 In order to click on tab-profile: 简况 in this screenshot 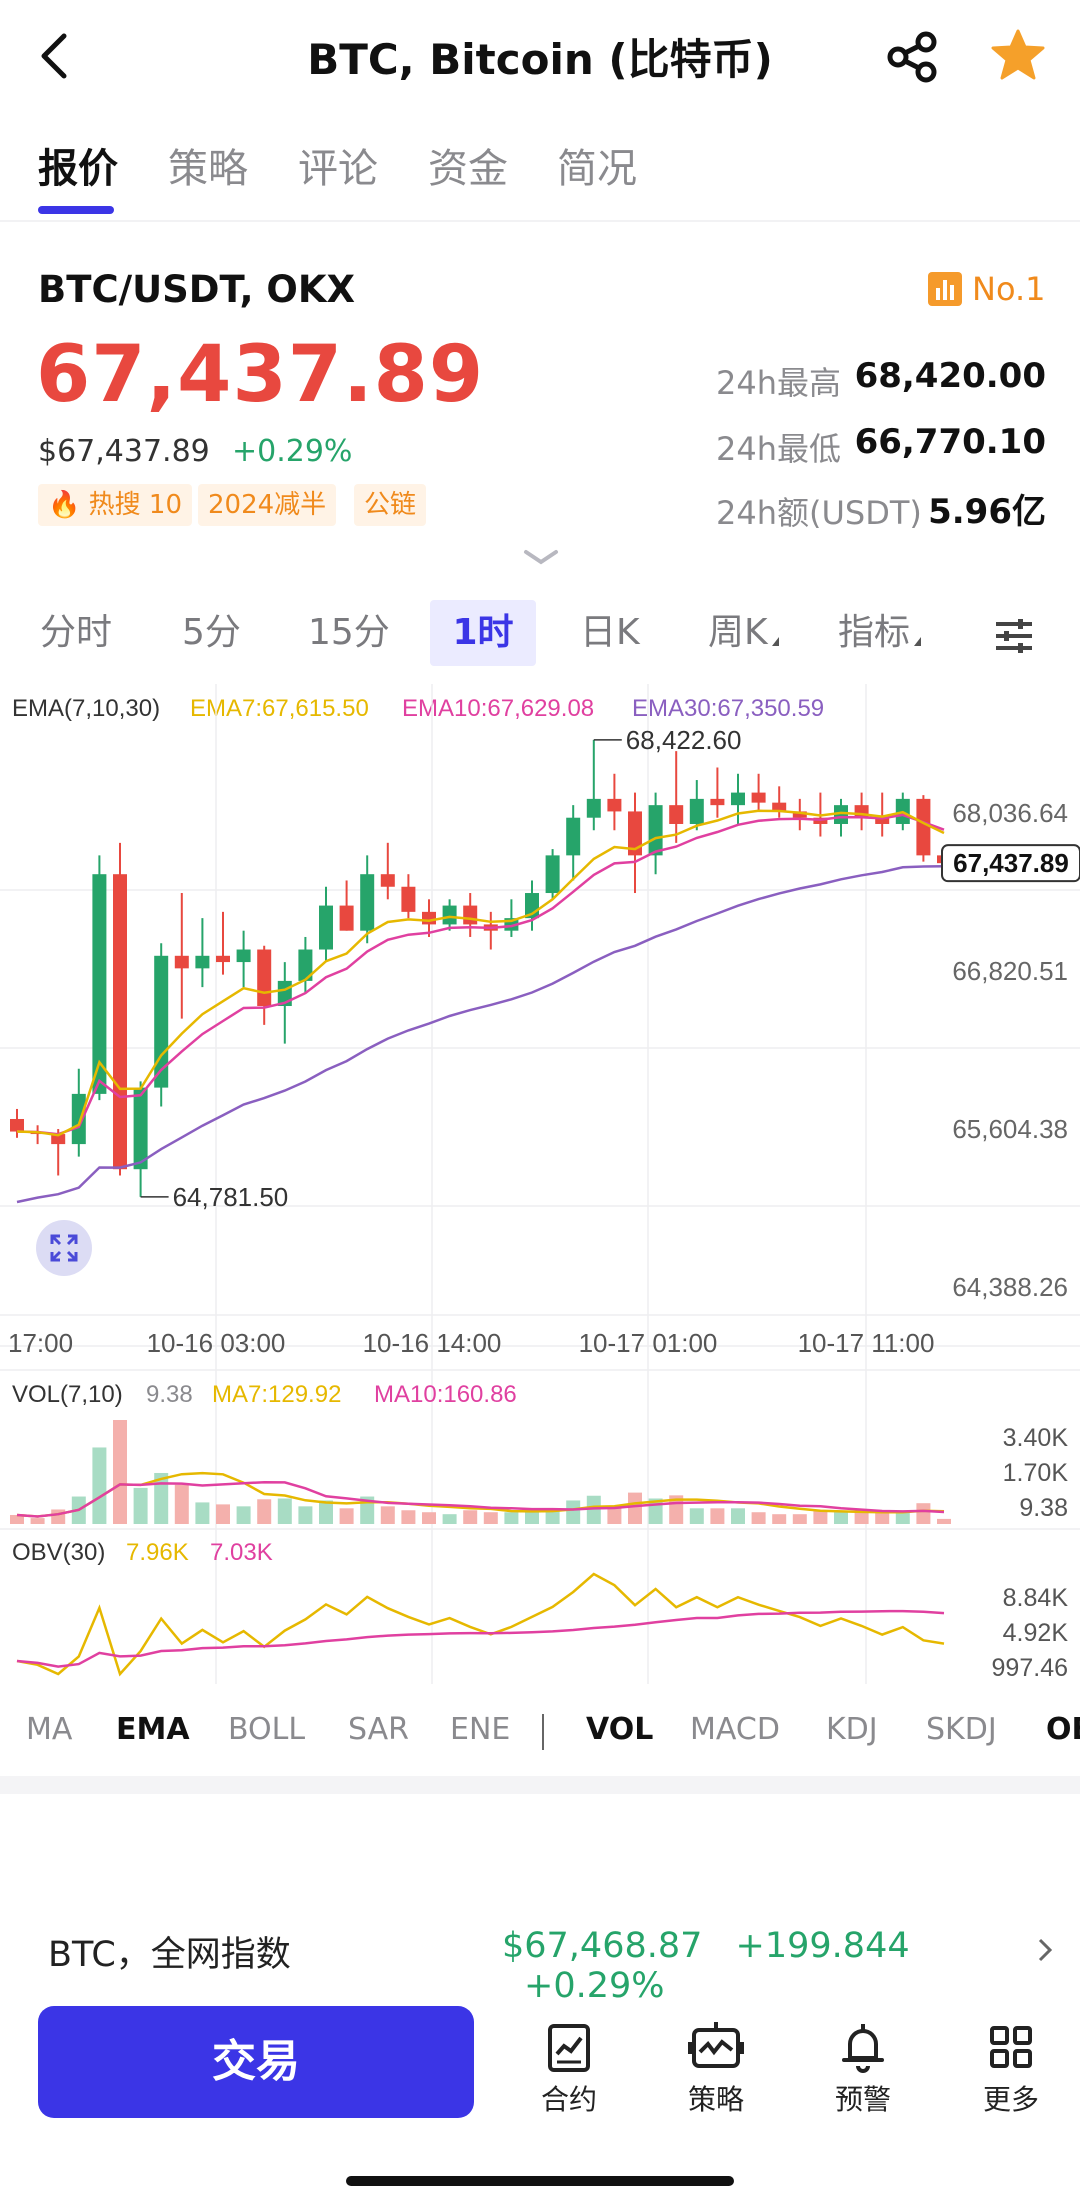, I will do `click(597, 169)`.